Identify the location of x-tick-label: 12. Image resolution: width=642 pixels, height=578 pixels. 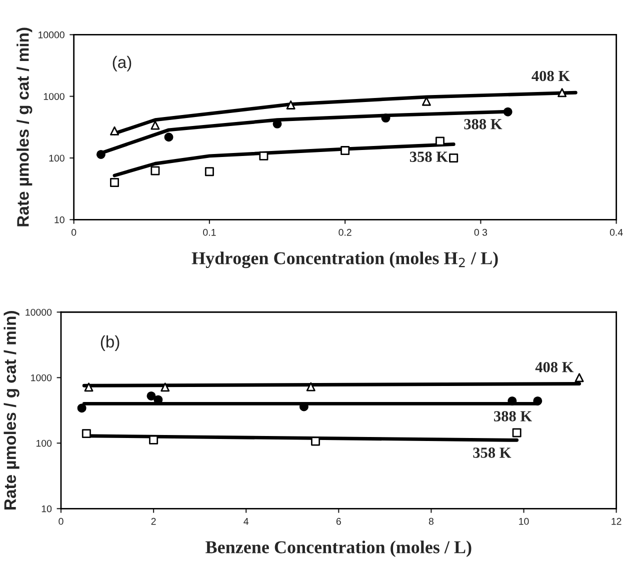
(617, 521).